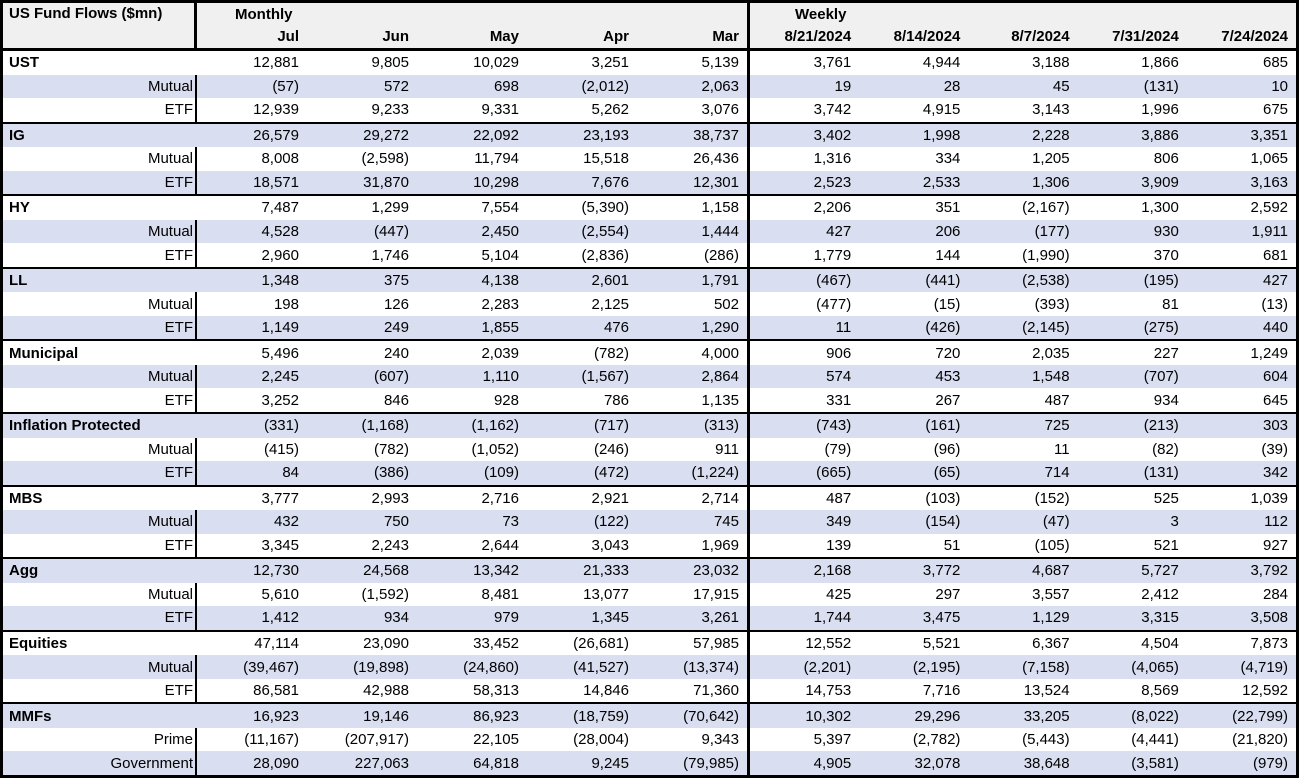 The image size is (1299, 778). I want to click on cell: 28,090, so click(276, 763).